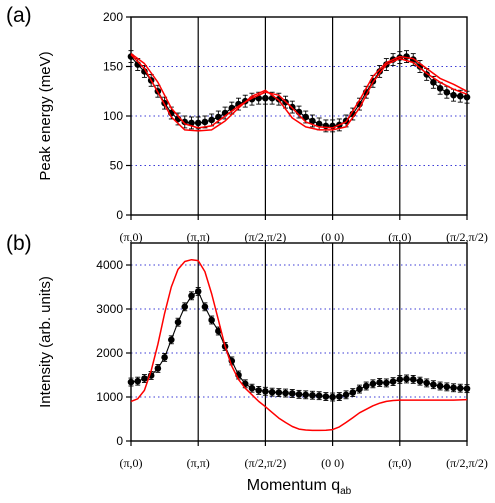 Image resolution: width=495 pixels, height=503 pixels. What do you see at coordinates (346, 491) in the screenshot?
I see `x-axis-label-subscript: ab` at bounding box center [346, 491].